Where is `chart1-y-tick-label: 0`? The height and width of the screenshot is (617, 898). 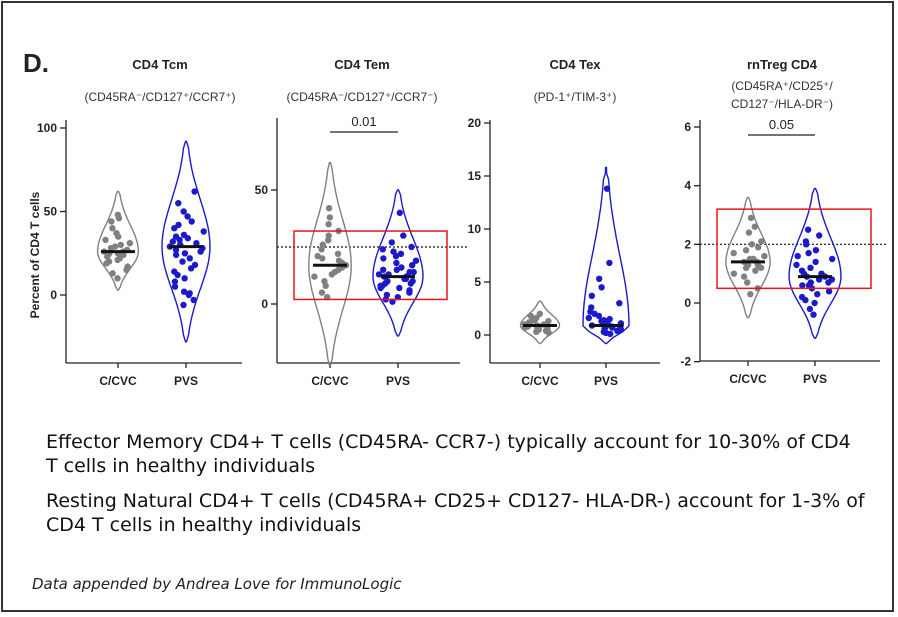 chart1-y-tick-label: 0 is located at coordinates (53, 295).